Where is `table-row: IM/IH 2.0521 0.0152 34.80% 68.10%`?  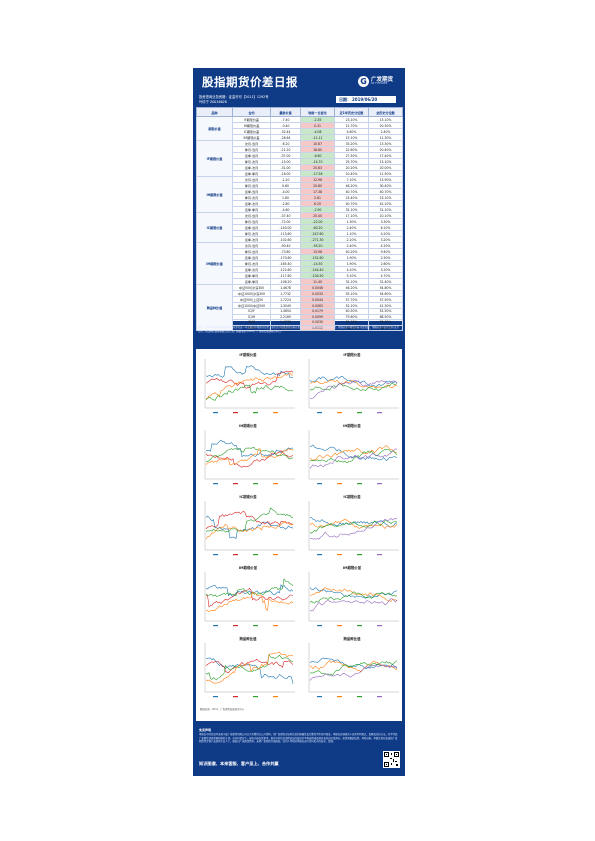
table-row: IM/IH 2.0521 0.0152 34.80% 68.10% is located at coordinates (300, 328).